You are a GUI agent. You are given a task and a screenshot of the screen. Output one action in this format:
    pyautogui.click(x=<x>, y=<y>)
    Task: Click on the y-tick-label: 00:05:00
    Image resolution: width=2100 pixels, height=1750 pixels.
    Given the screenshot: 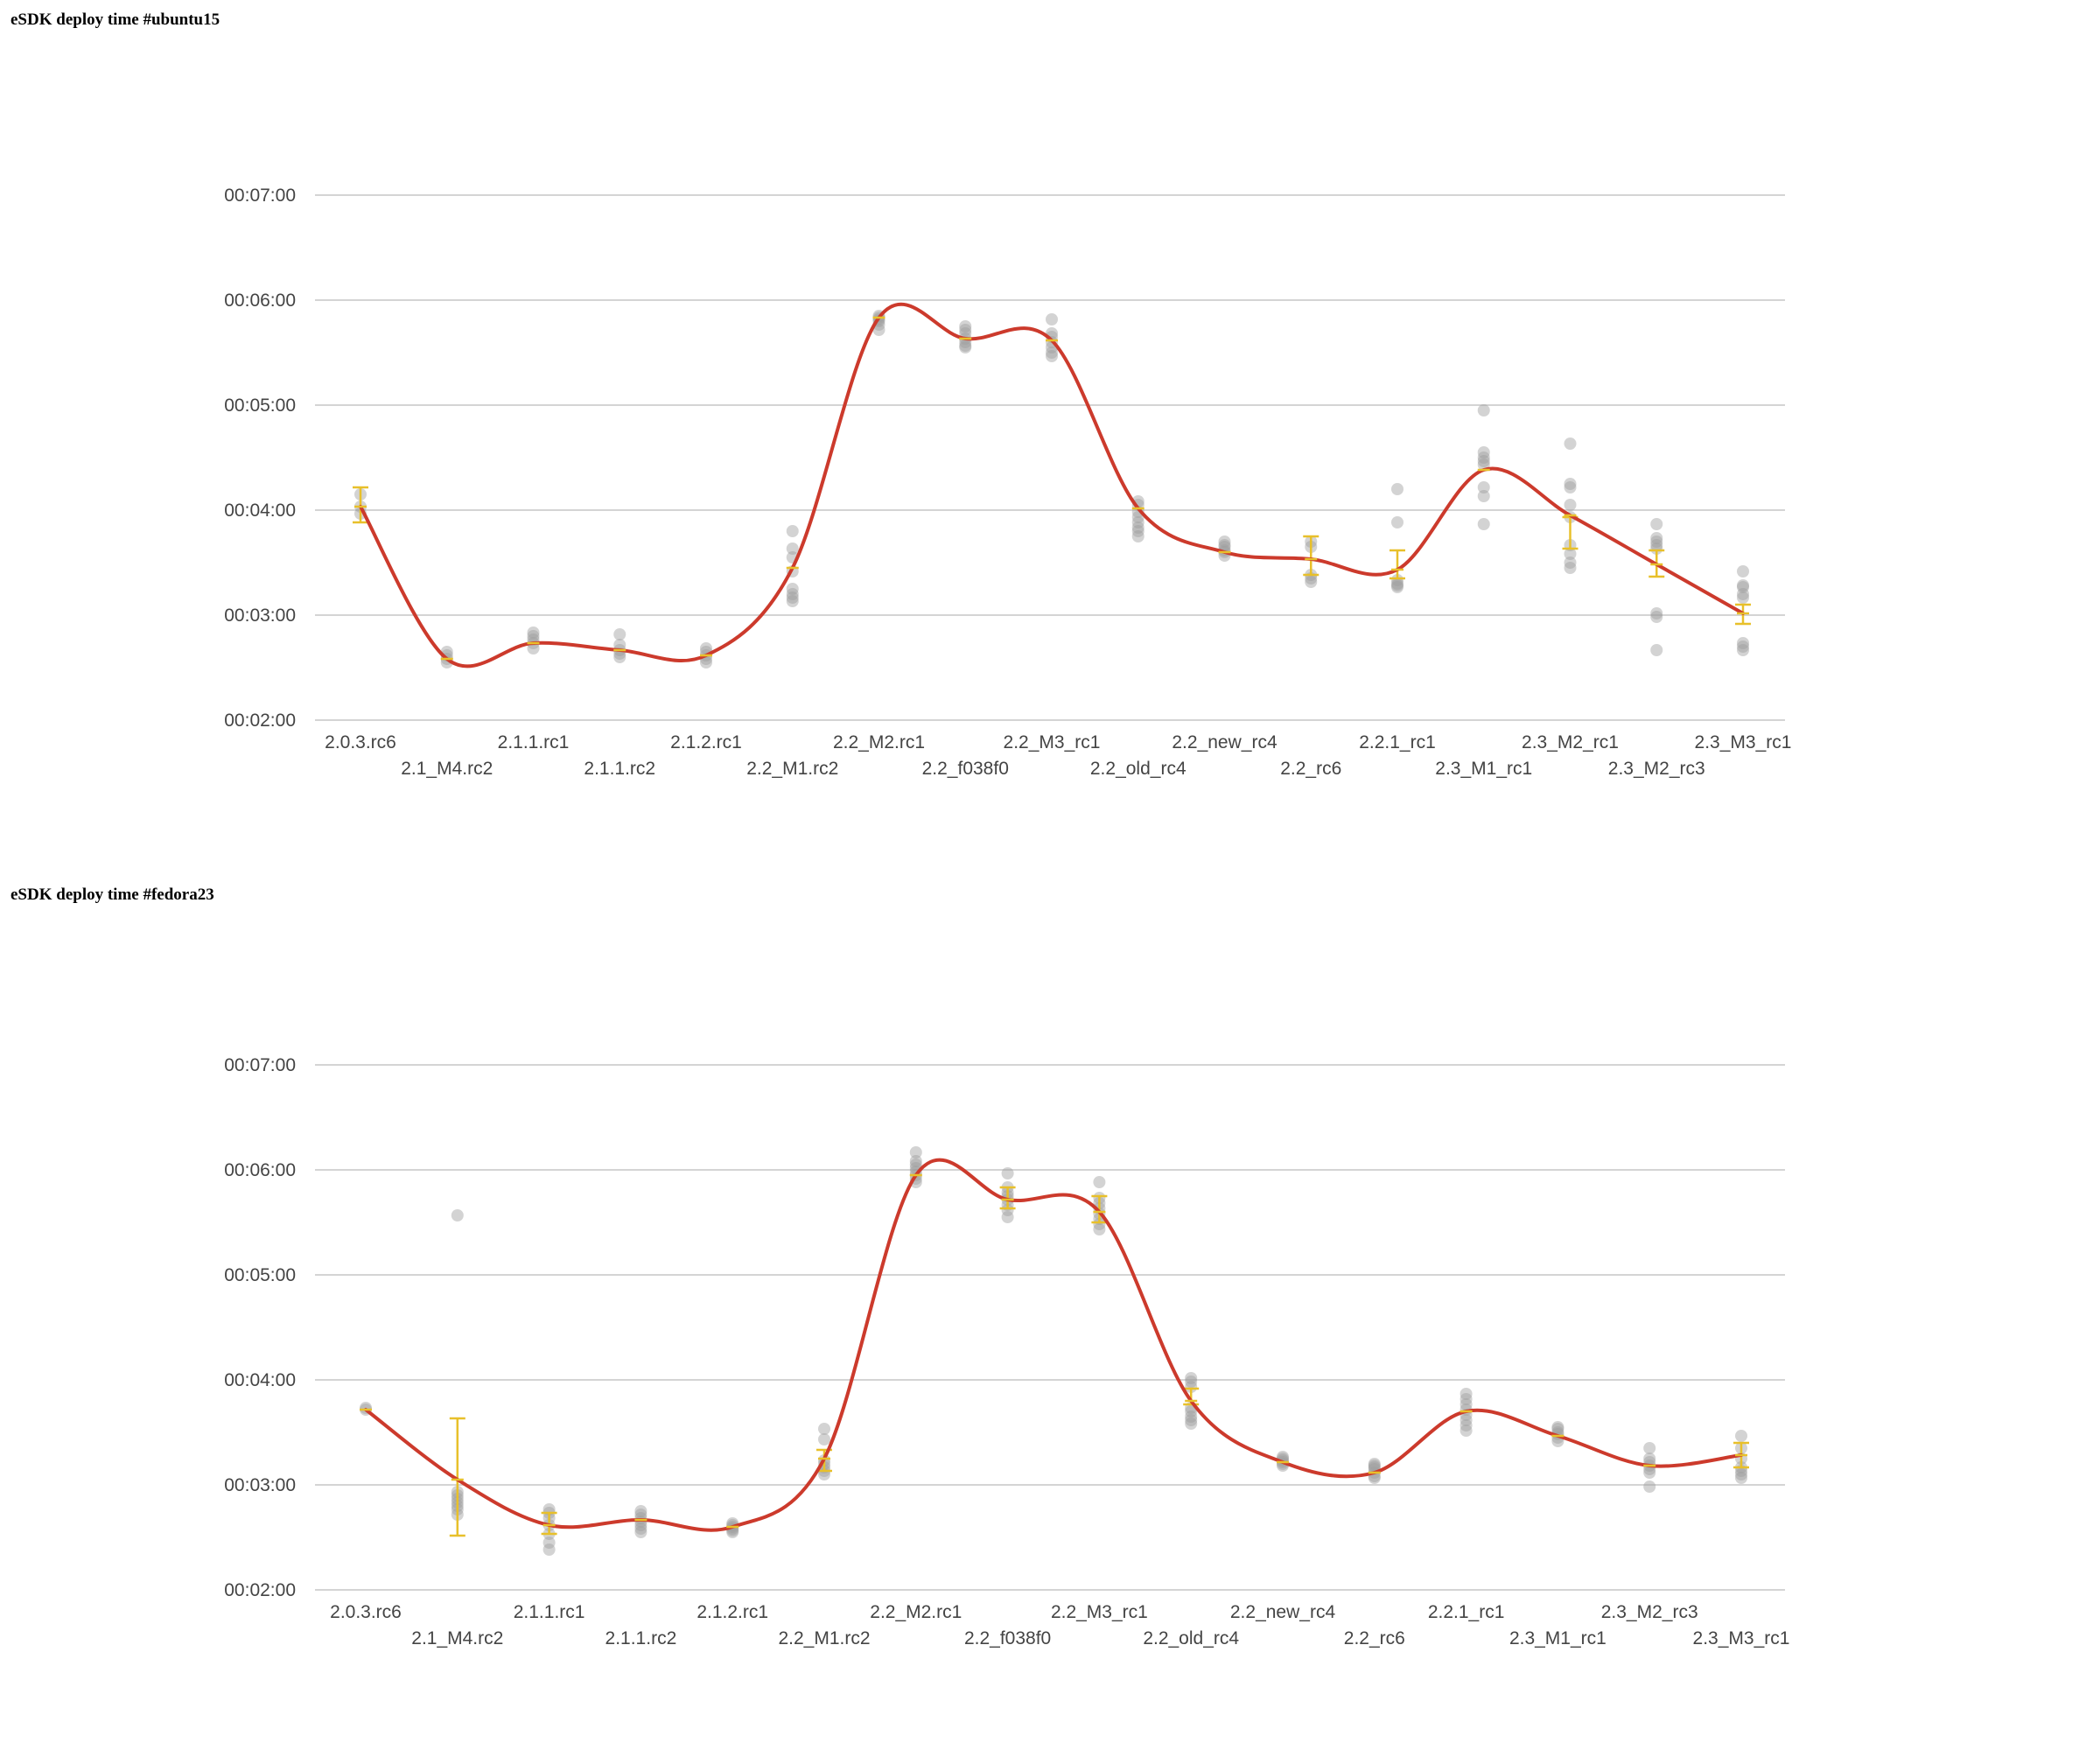 What is the action you would take?
    pyautogui.click(x=260, y=1275)
    